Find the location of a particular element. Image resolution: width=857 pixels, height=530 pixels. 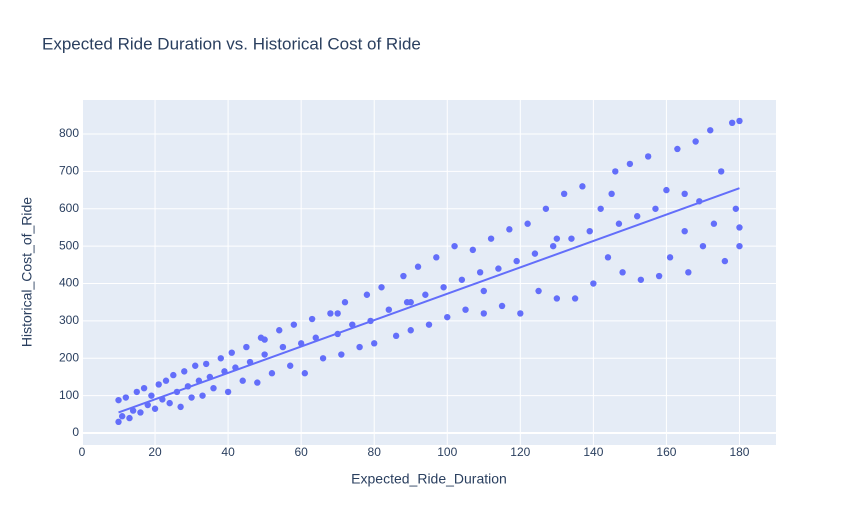

y-tick-label: 300 is located at coordinates (69, 320).